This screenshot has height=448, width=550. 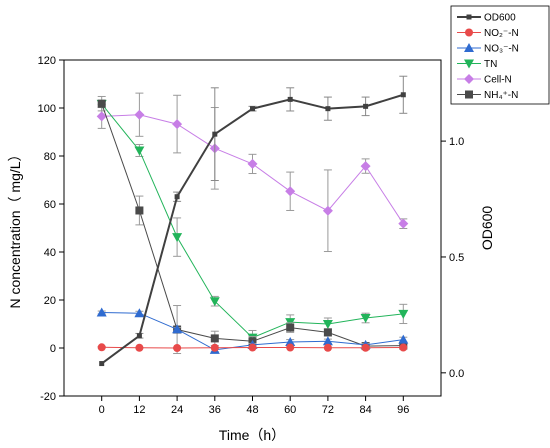 What do you see at coordinates (328, 410) in the screenshot?
I see `x-tick-label: 72` at bounding box center [328, 410].